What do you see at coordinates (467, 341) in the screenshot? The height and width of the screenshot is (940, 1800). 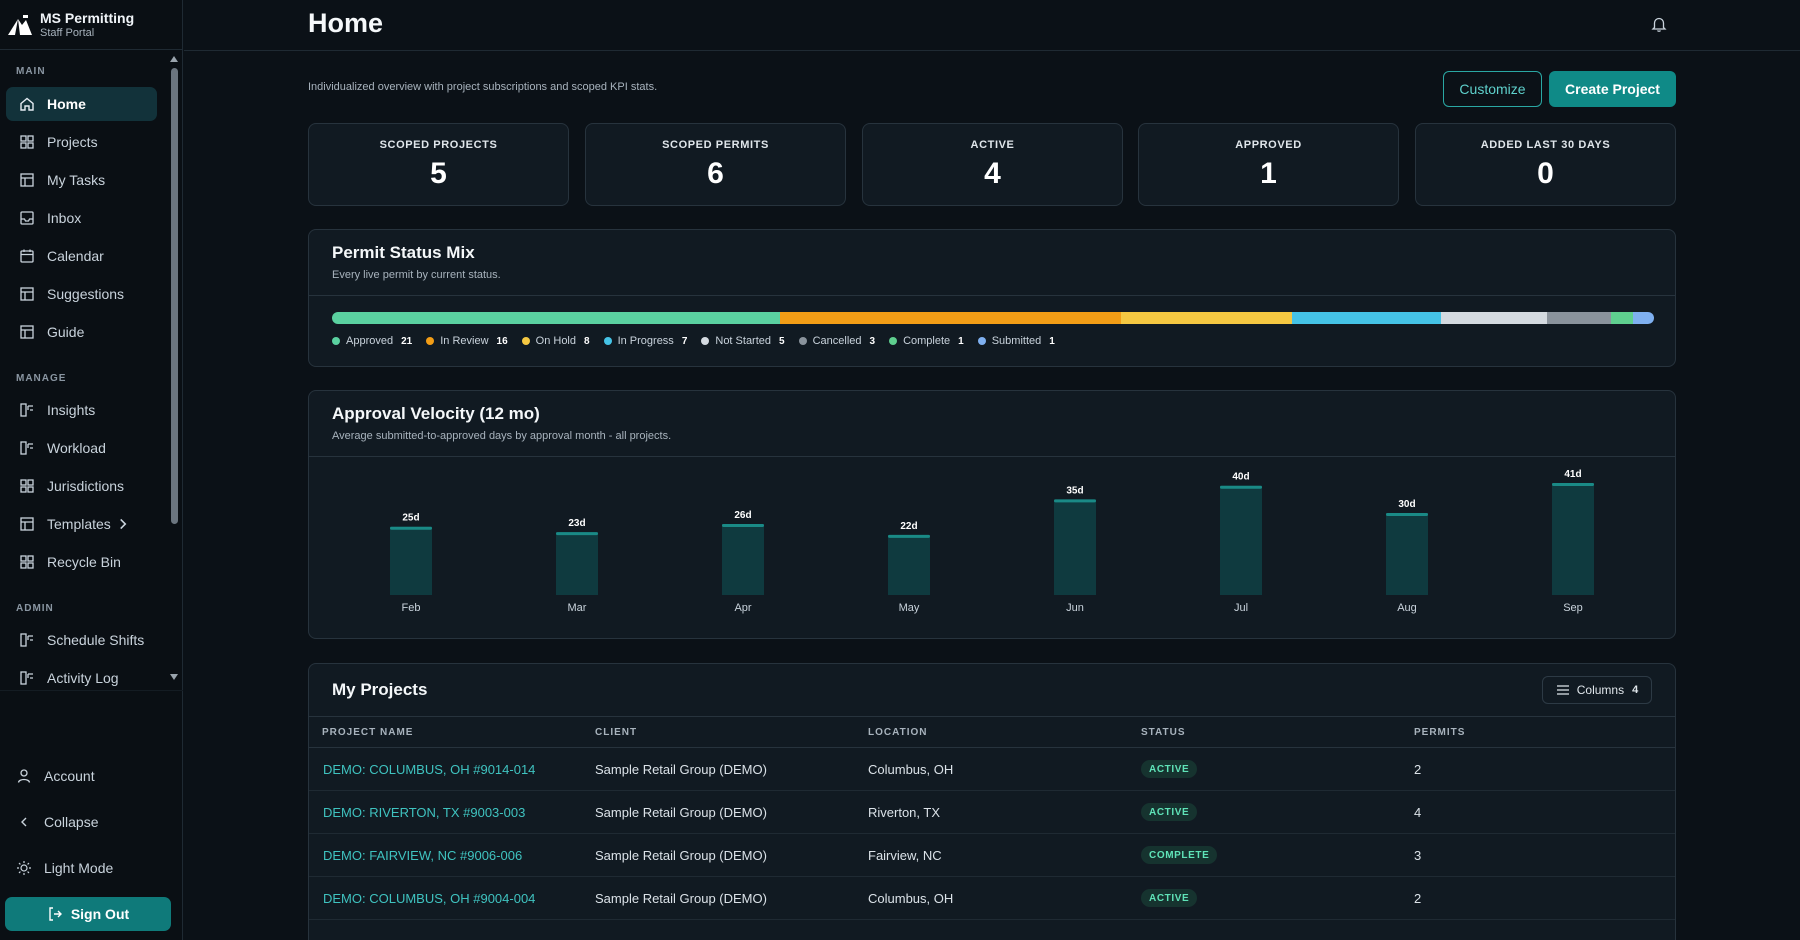 I see `legend-item: In Review 16` at bounding box center [467, 341].